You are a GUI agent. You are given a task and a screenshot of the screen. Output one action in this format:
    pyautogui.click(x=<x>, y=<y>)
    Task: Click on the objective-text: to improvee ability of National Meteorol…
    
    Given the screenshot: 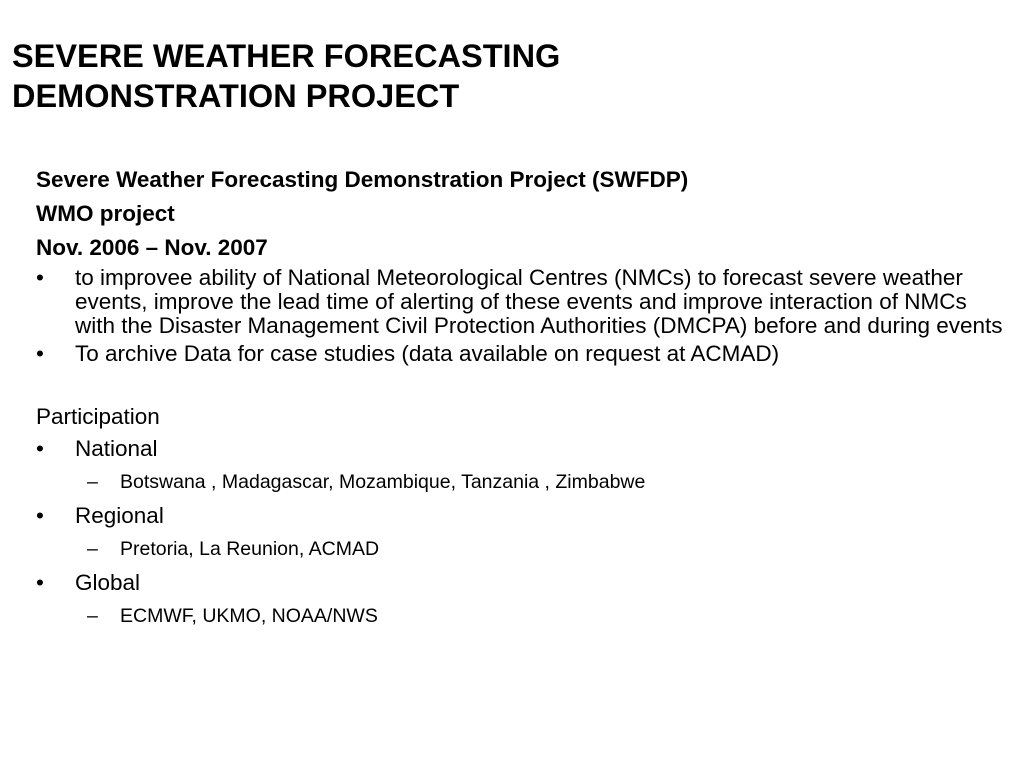 What is the action you would take?
    pyautogui.click(x=539, y=301)
    